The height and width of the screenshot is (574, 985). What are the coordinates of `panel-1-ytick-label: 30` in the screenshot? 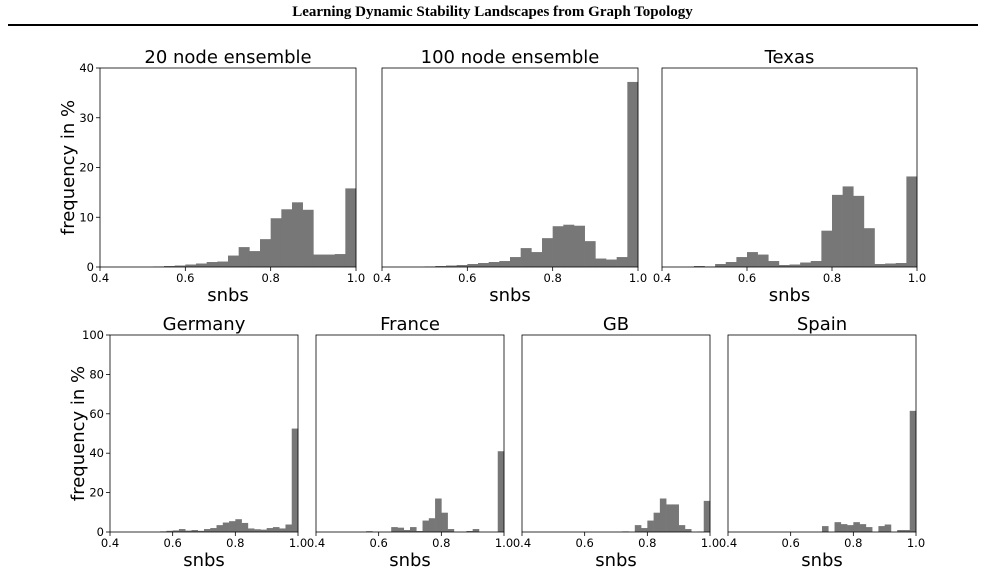 It's located at (86, 118).